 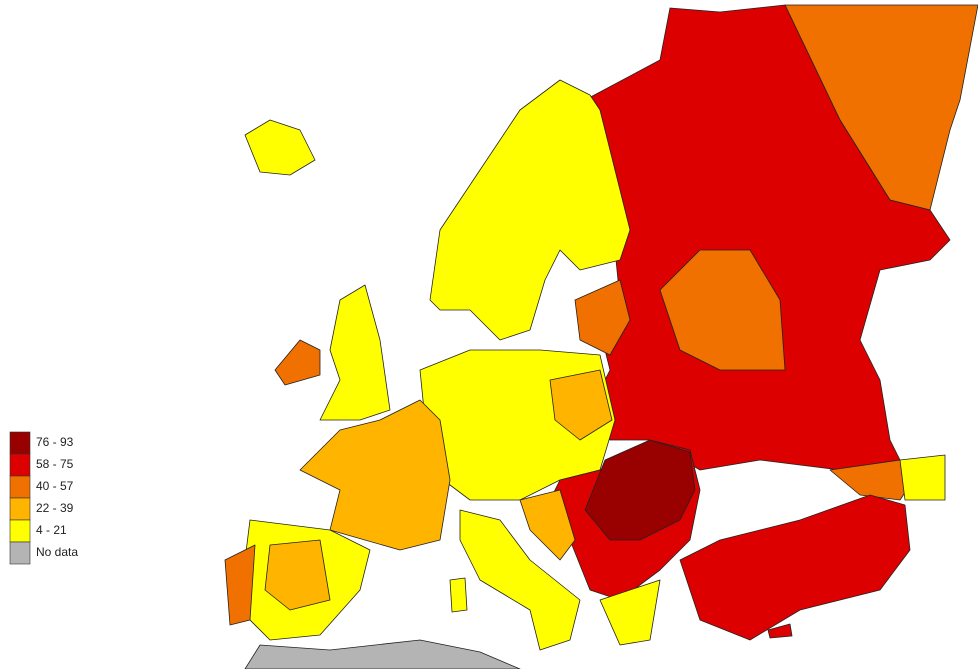 What do you see at coordinates (55, 486) in the screenshot?
I see `legend-label: 40 - 57` at bounding box center [55, 486].